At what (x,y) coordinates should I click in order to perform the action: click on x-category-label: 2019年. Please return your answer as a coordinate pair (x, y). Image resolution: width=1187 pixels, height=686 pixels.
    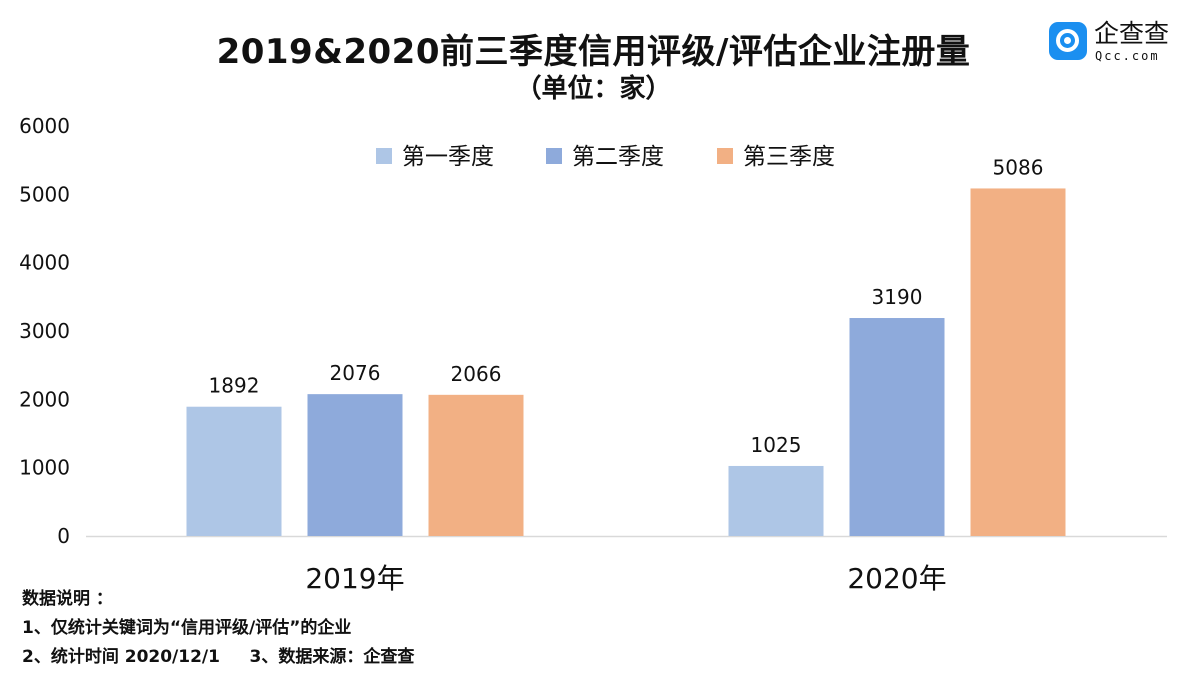
    Looking at the image, I should click on (354, 578).